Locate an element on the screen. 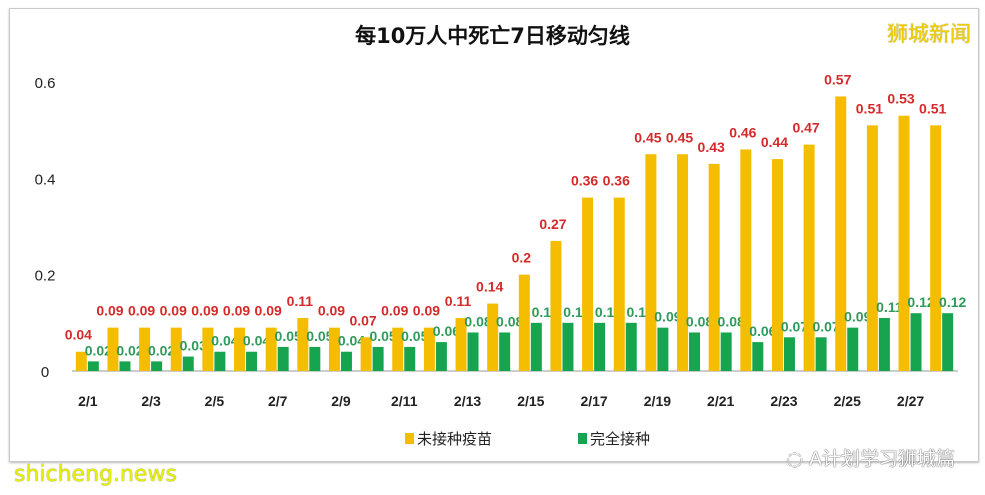 Image resolution: width=985 pixels, height=495 pixels. legend-label: 未接种疫苗 is located at coordinates (455, 439).